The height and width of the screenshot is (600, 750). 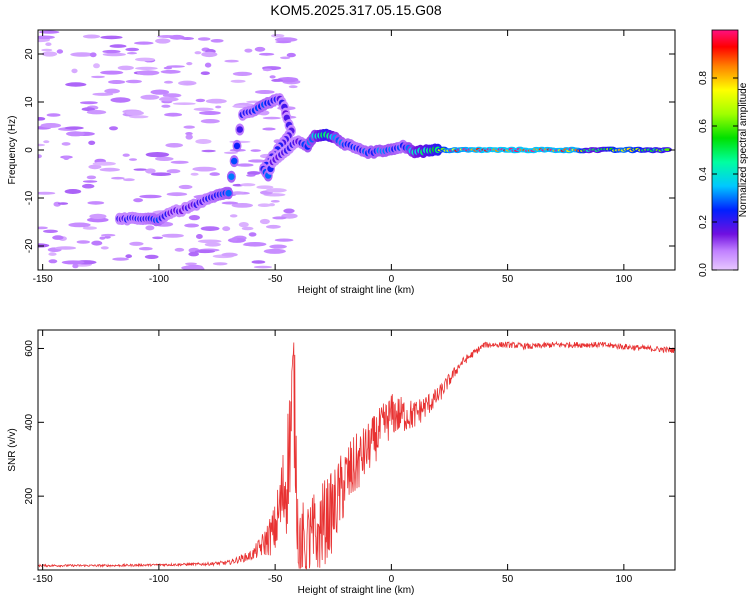 What do you see at coordinates (29, 348) in the screenshot?
I see `y-tick-label: 600` at bounding box center [29, 348].